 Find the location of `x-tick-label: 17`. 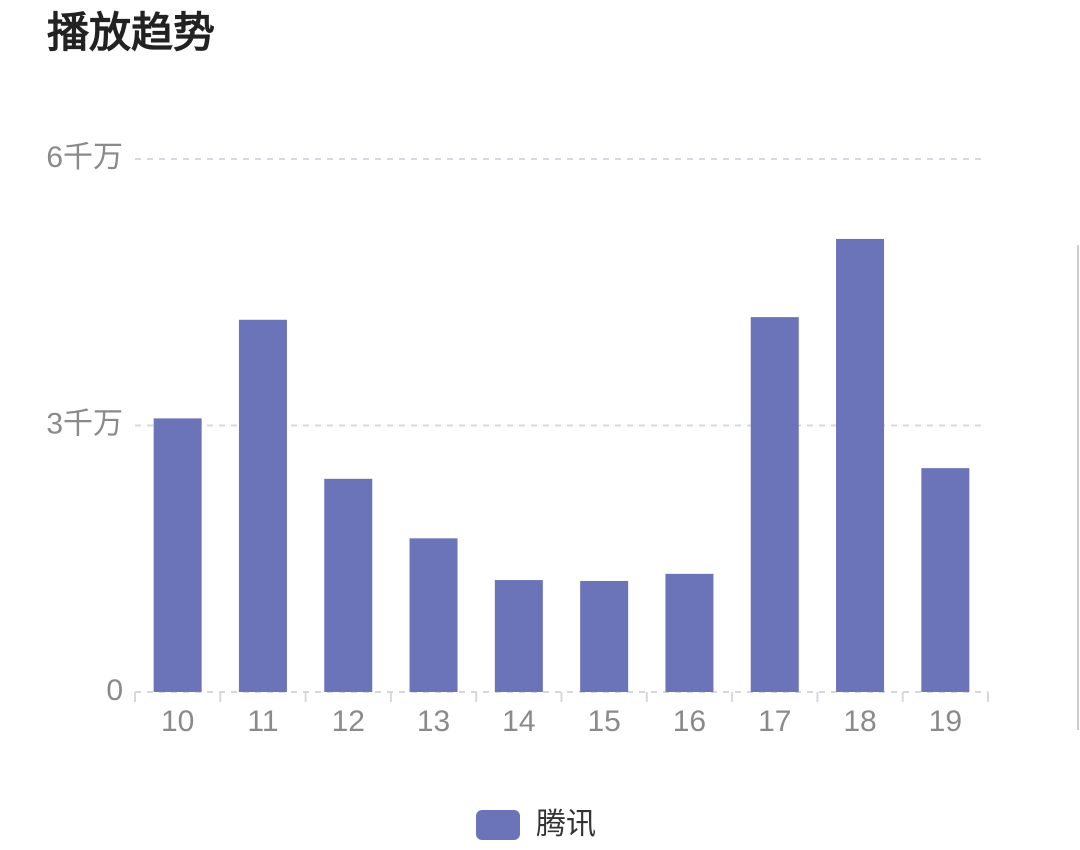

x-tick-label: 17 is located at coordinates (774, 721).